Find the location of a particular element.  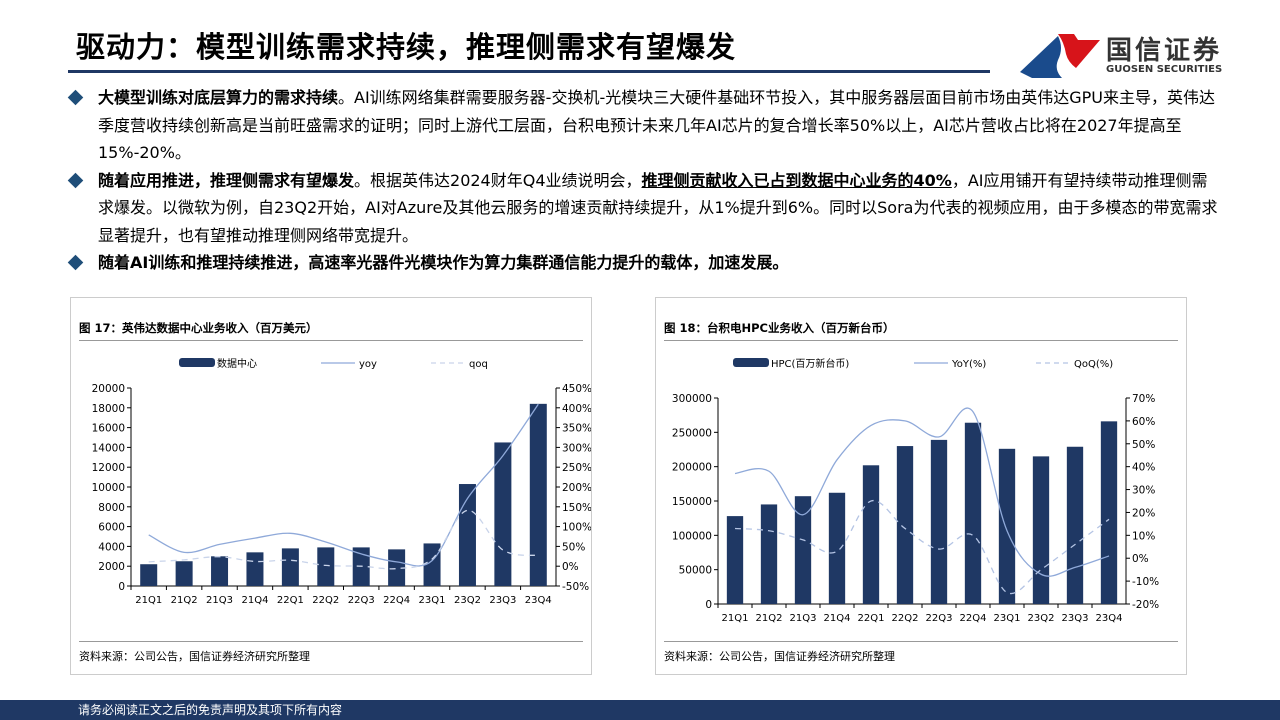

y-tick-label: 250000 is located at coordinates (692, 433).